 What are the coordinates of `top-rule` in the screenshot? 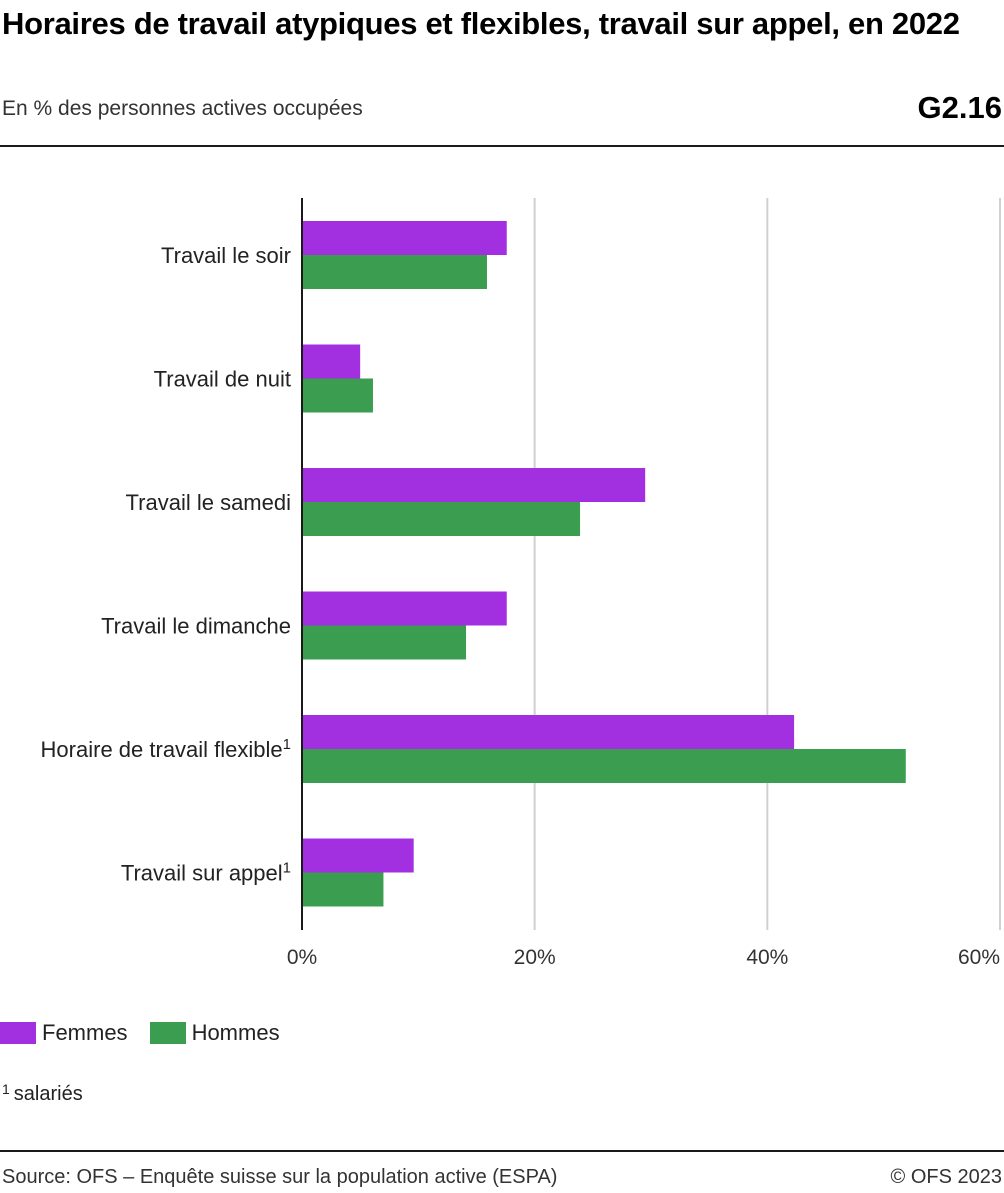 It's located at (502, 146).